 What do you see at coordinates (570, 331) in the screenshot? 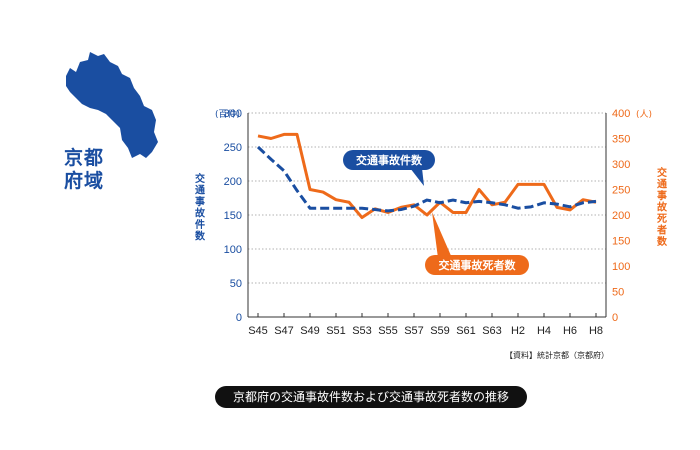
I see `x-tick-label: H6` at bounding box center [570, 331].